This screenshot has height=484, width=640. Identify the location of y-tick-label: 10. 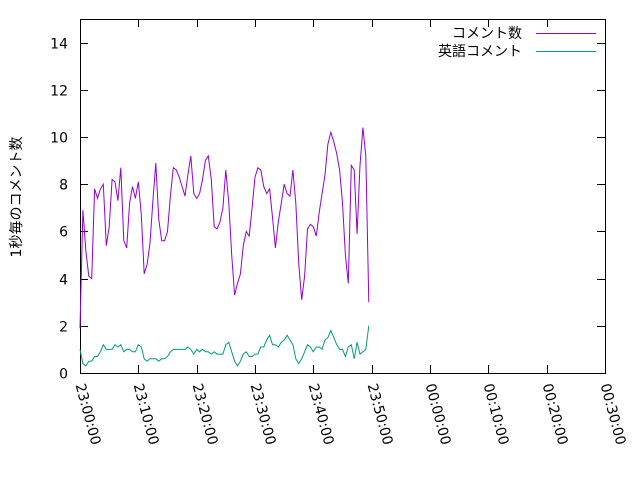
(59, 139).